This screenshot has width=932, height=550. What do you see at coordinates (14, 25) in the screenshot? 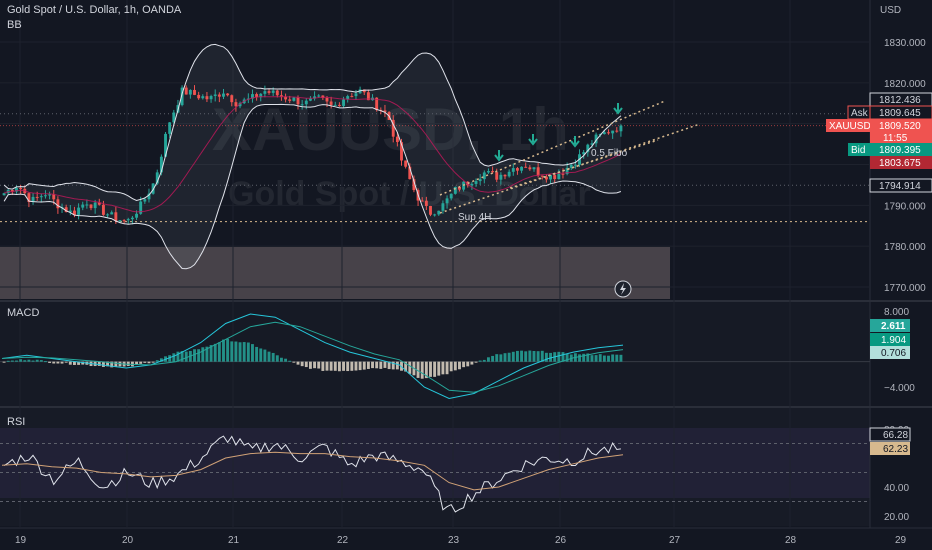
I see `indicator-bb-label: BB` at bounding box center [14, 25].